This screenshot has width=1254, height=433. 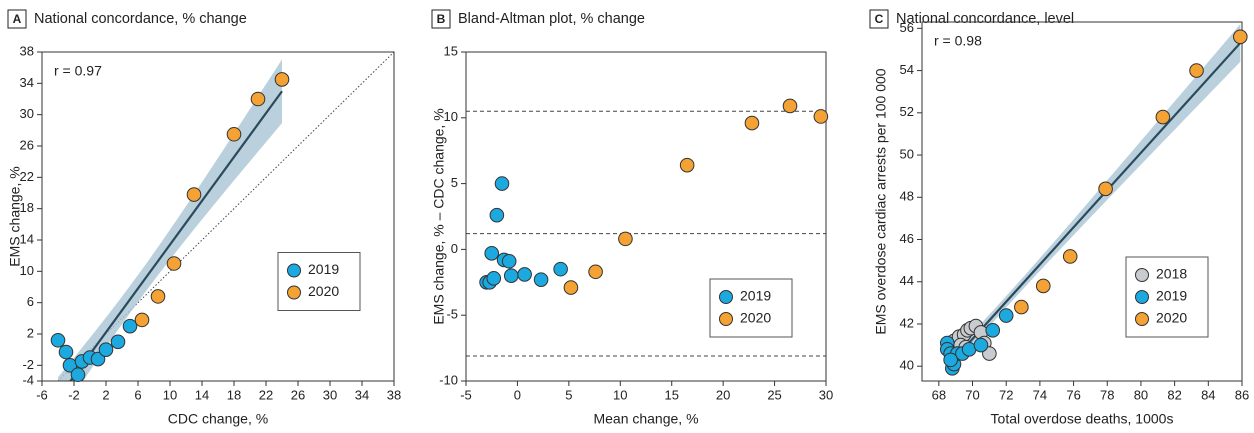 I want to click on y-tick-label: 26, so click(x=27, y=144).